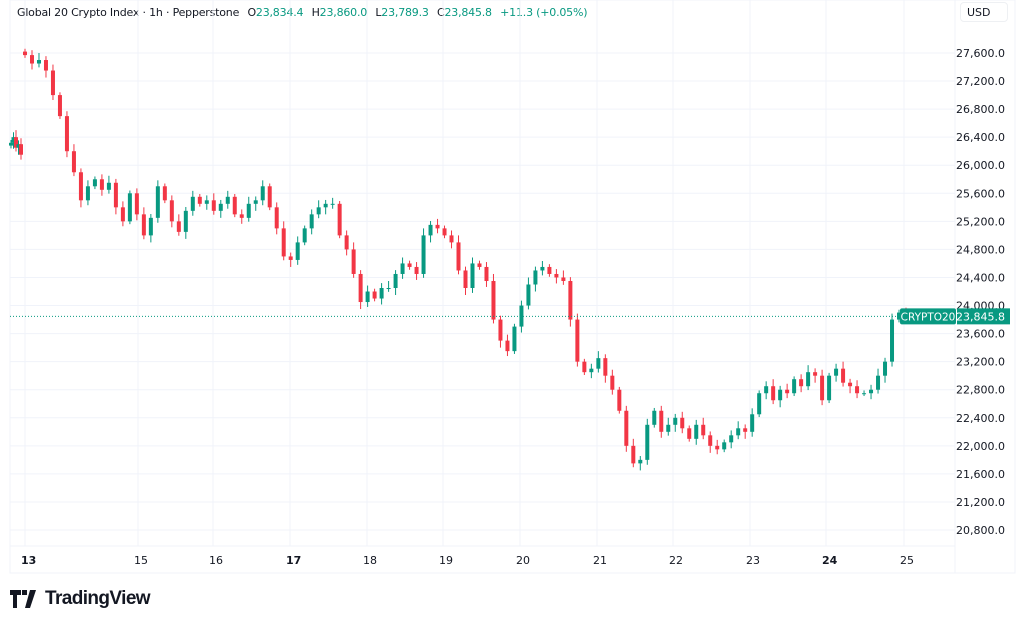  I want to click on y-tick-label: 22,000.0, so click(980, 446).